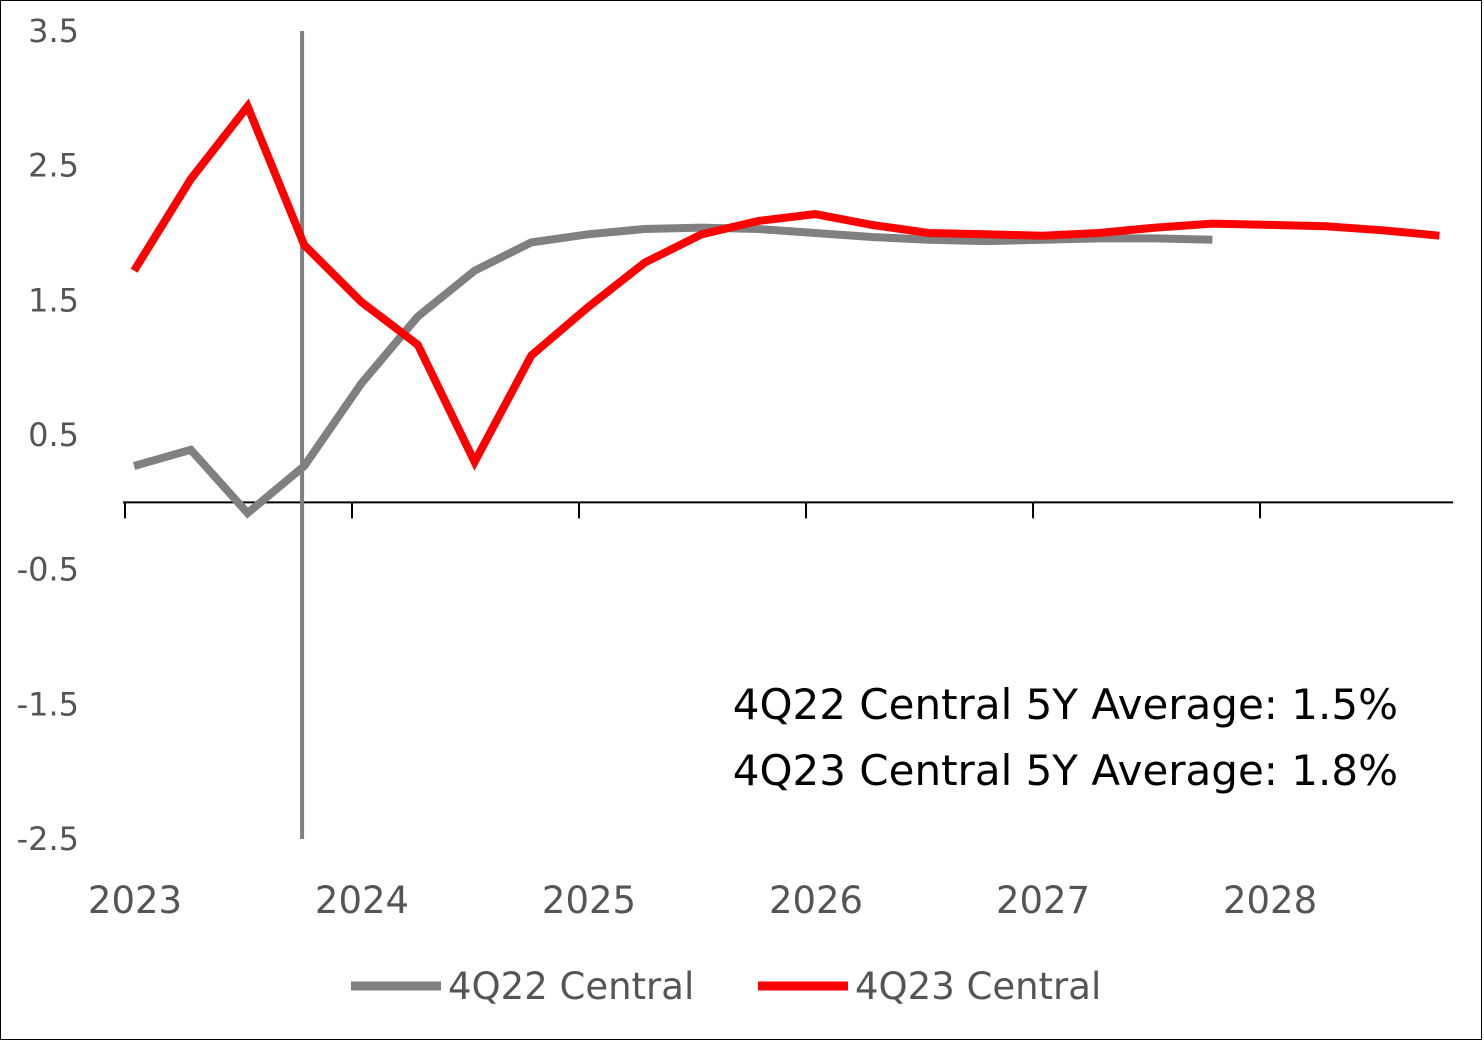  Describe the element at coordinates (571, 986) in the screenshot. I see `legend-label-4q22: 4Q22 Central` at that location.